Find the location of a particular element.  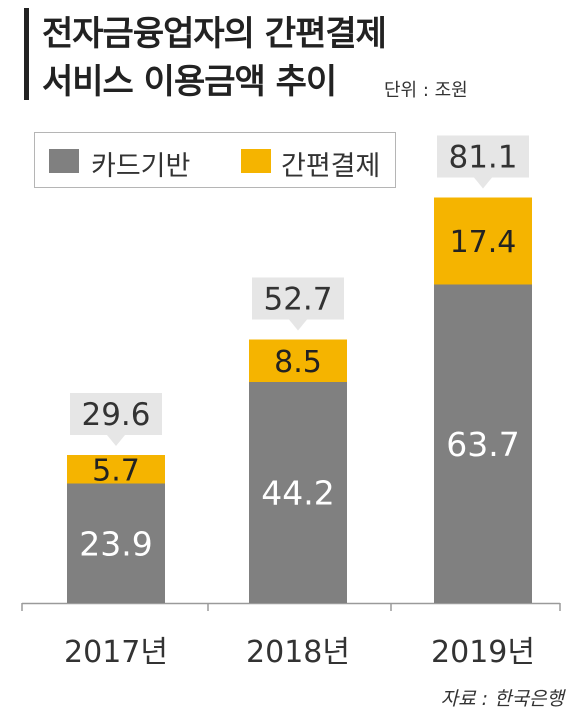

data-label-simple: 8.5 is located at coordinates (298, 362).